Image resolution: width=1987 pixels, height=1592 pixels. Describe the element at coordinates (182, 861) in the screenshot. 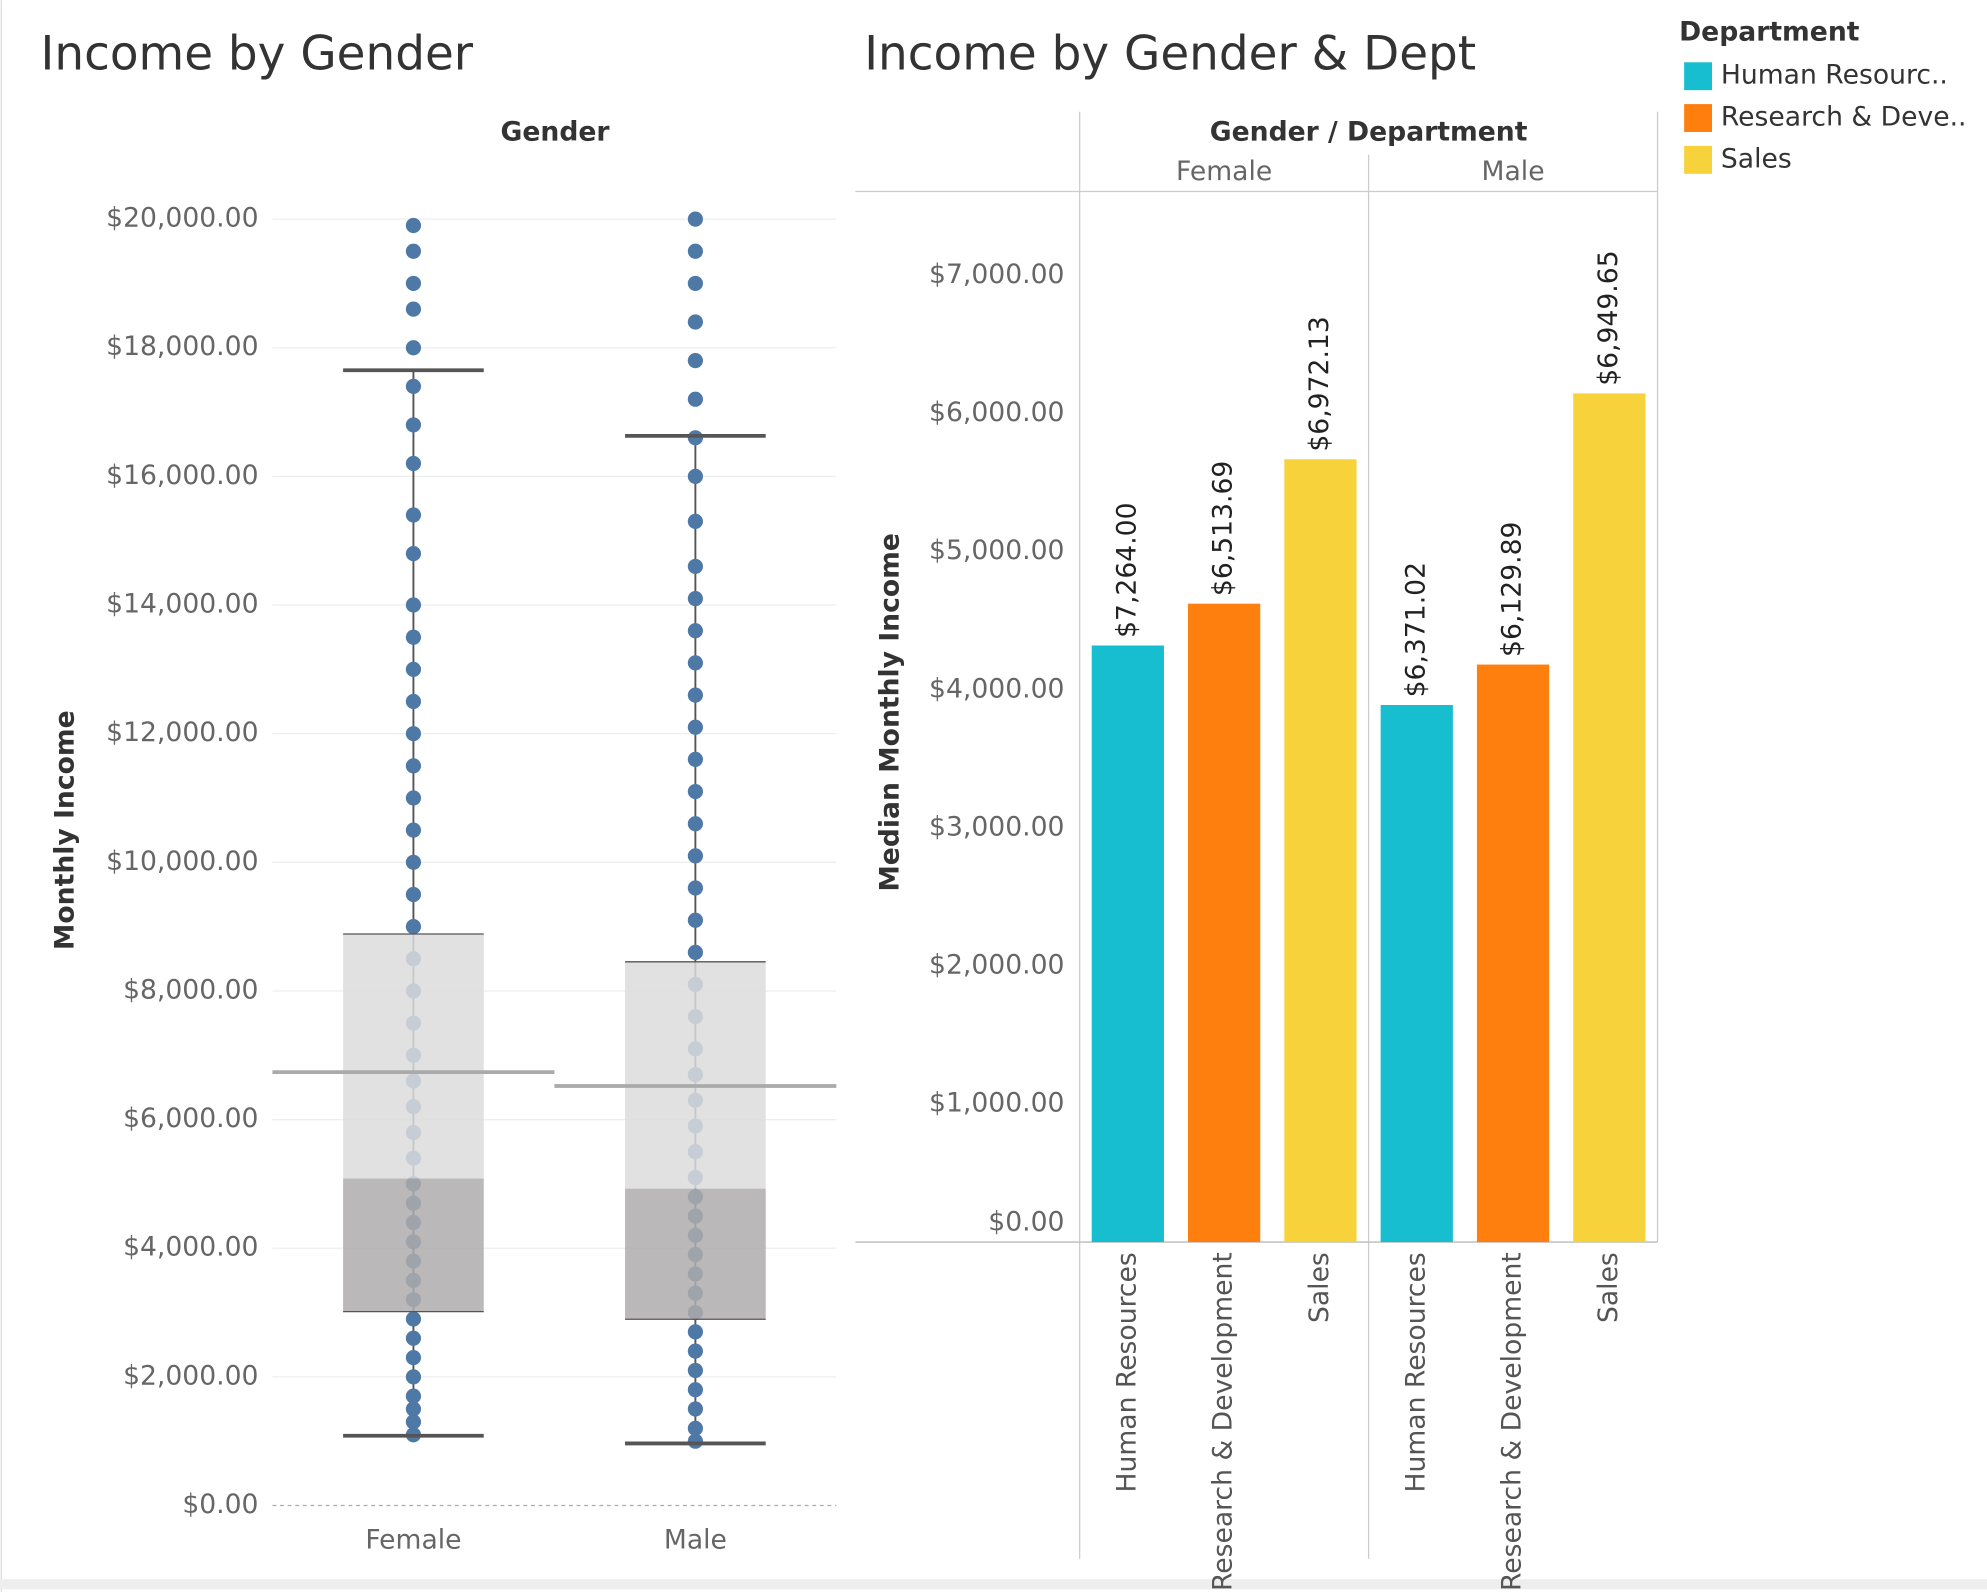

I see `y-tick-label: $10,000.00` at that location.